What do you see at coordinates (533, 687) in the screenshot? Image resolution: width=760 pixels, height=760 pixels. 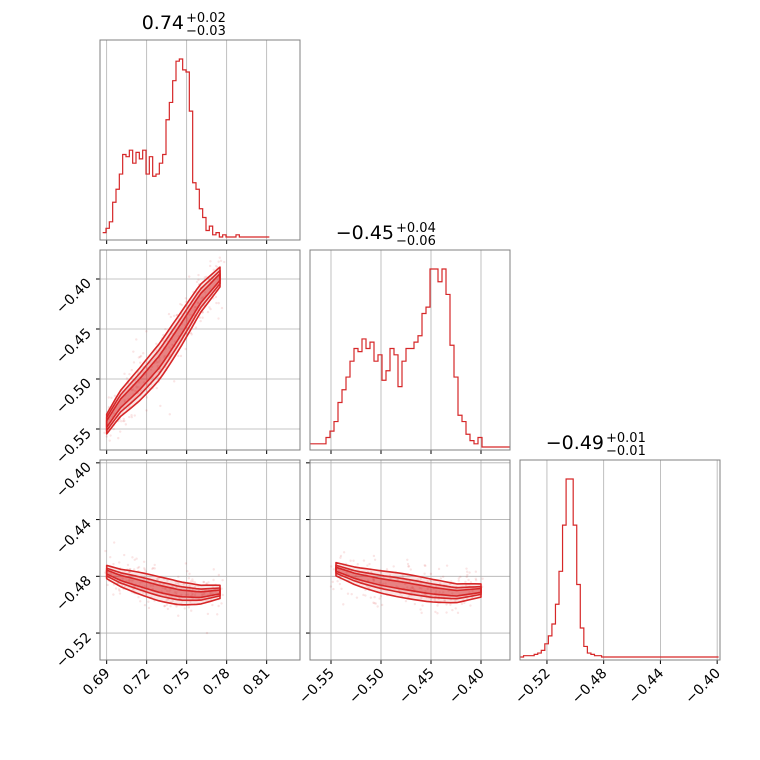 I see `x-tick-label: −0.52` at bounding box center [533, 687].